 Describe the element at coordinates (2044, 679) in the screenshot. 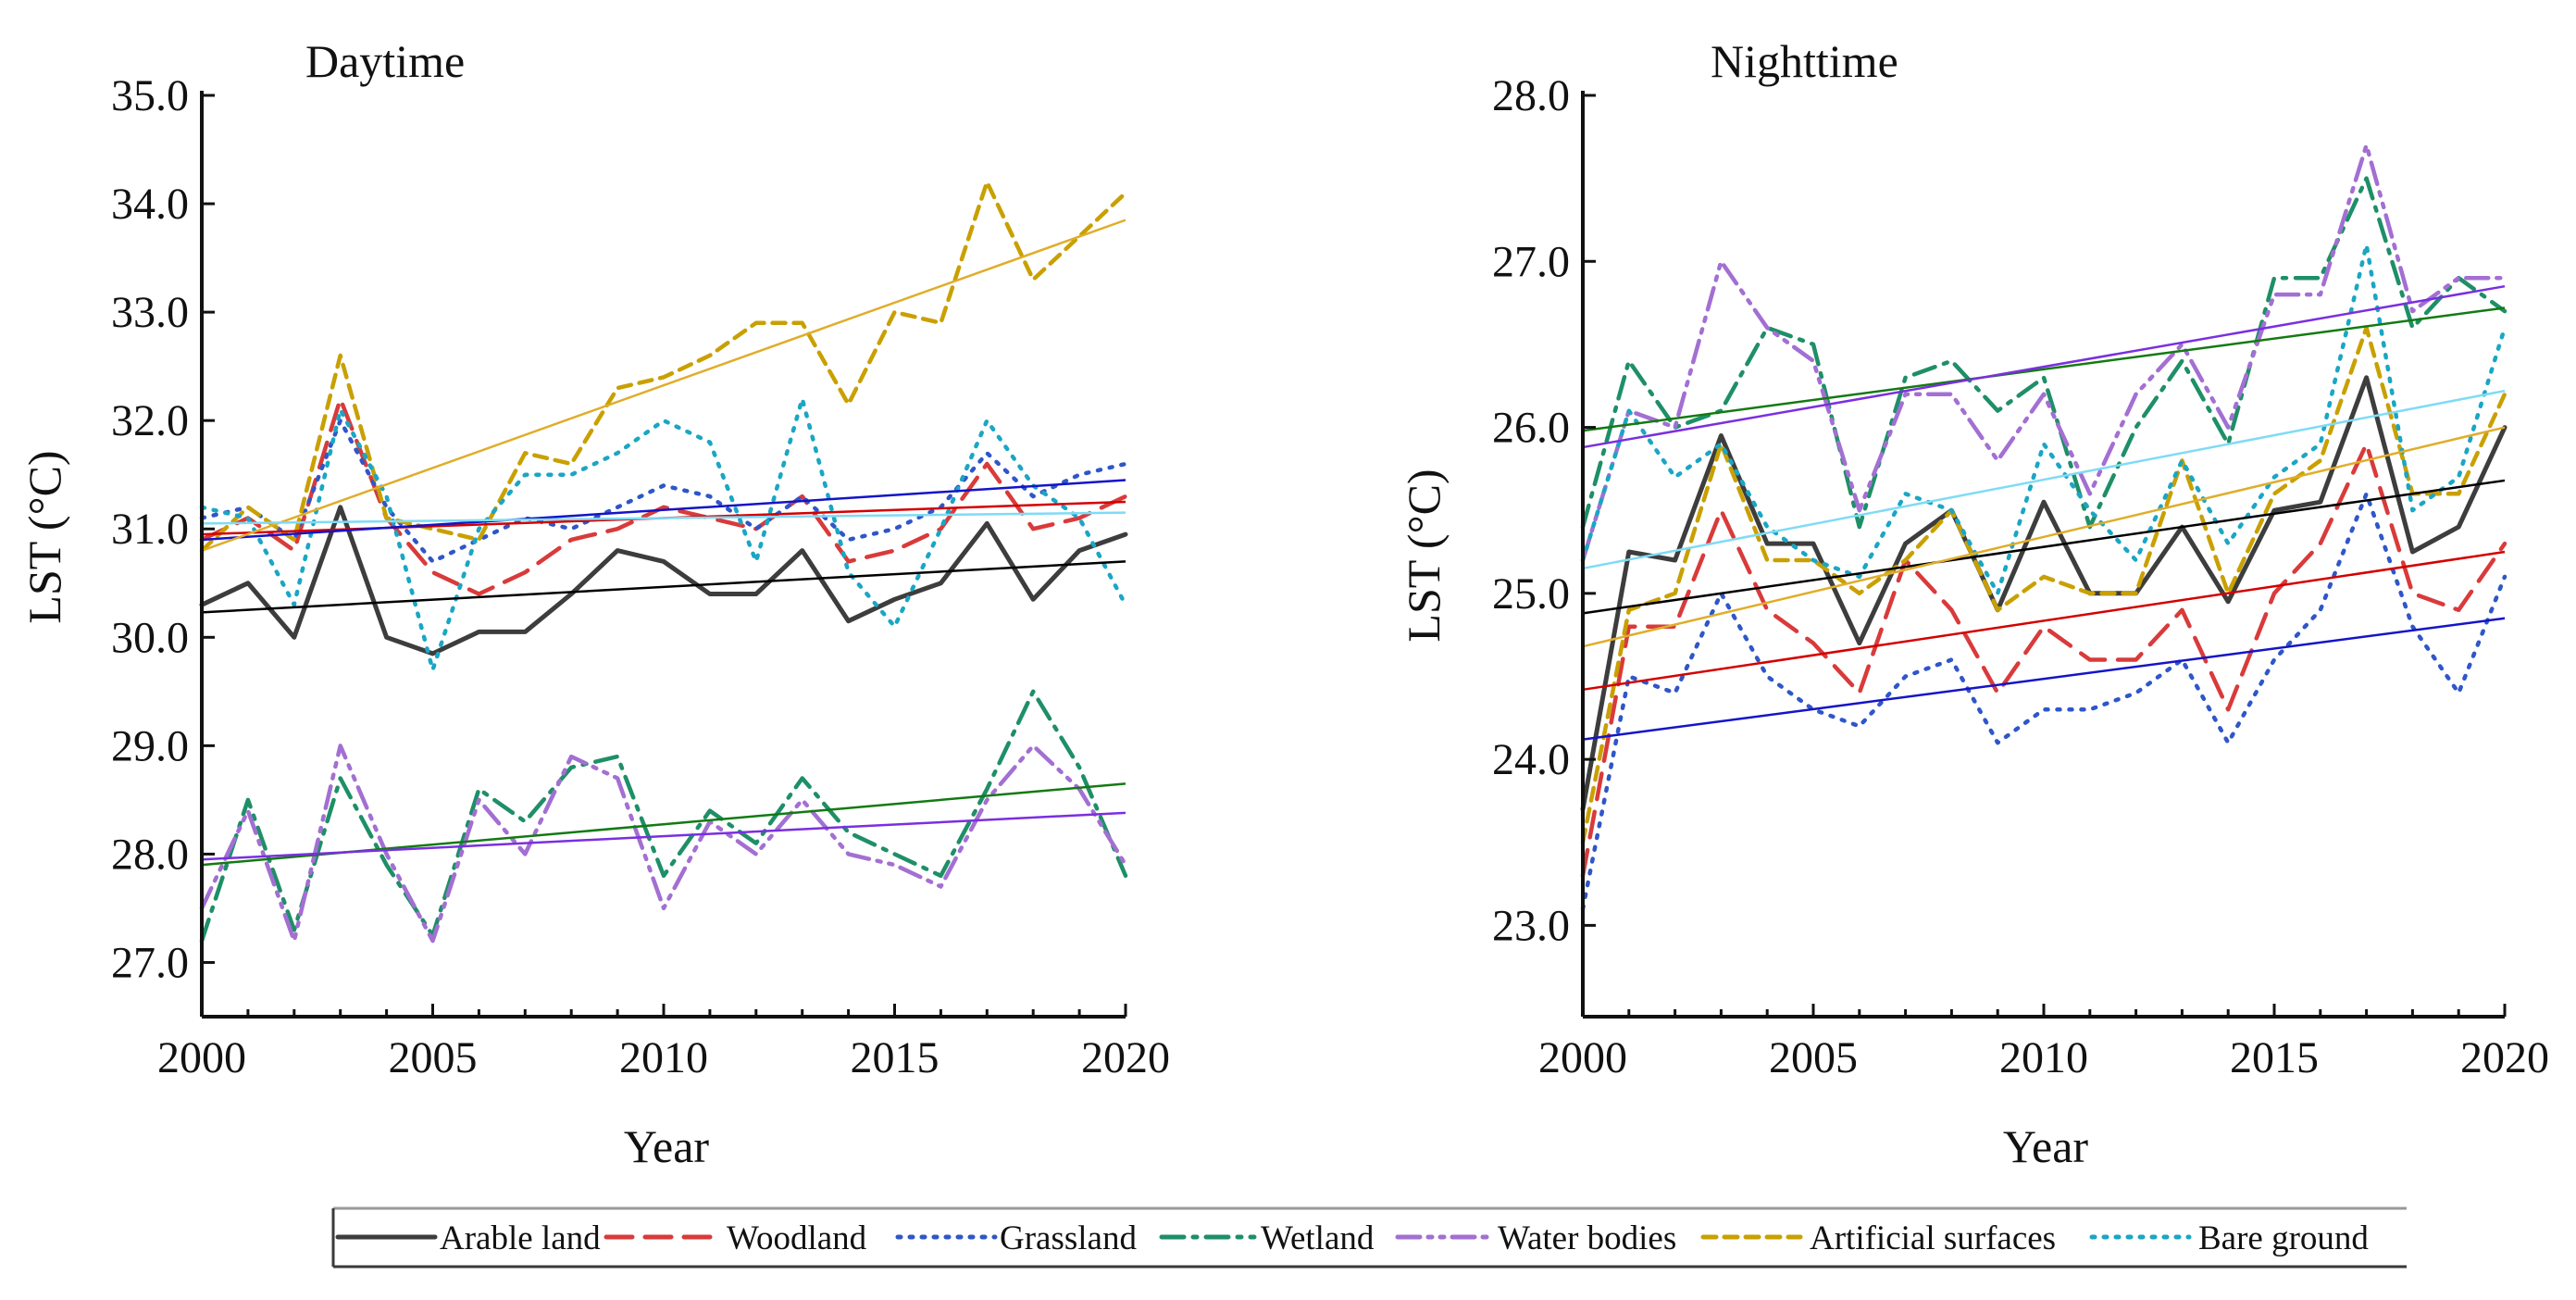

I see `nighttime-trend-grassland` at that location.